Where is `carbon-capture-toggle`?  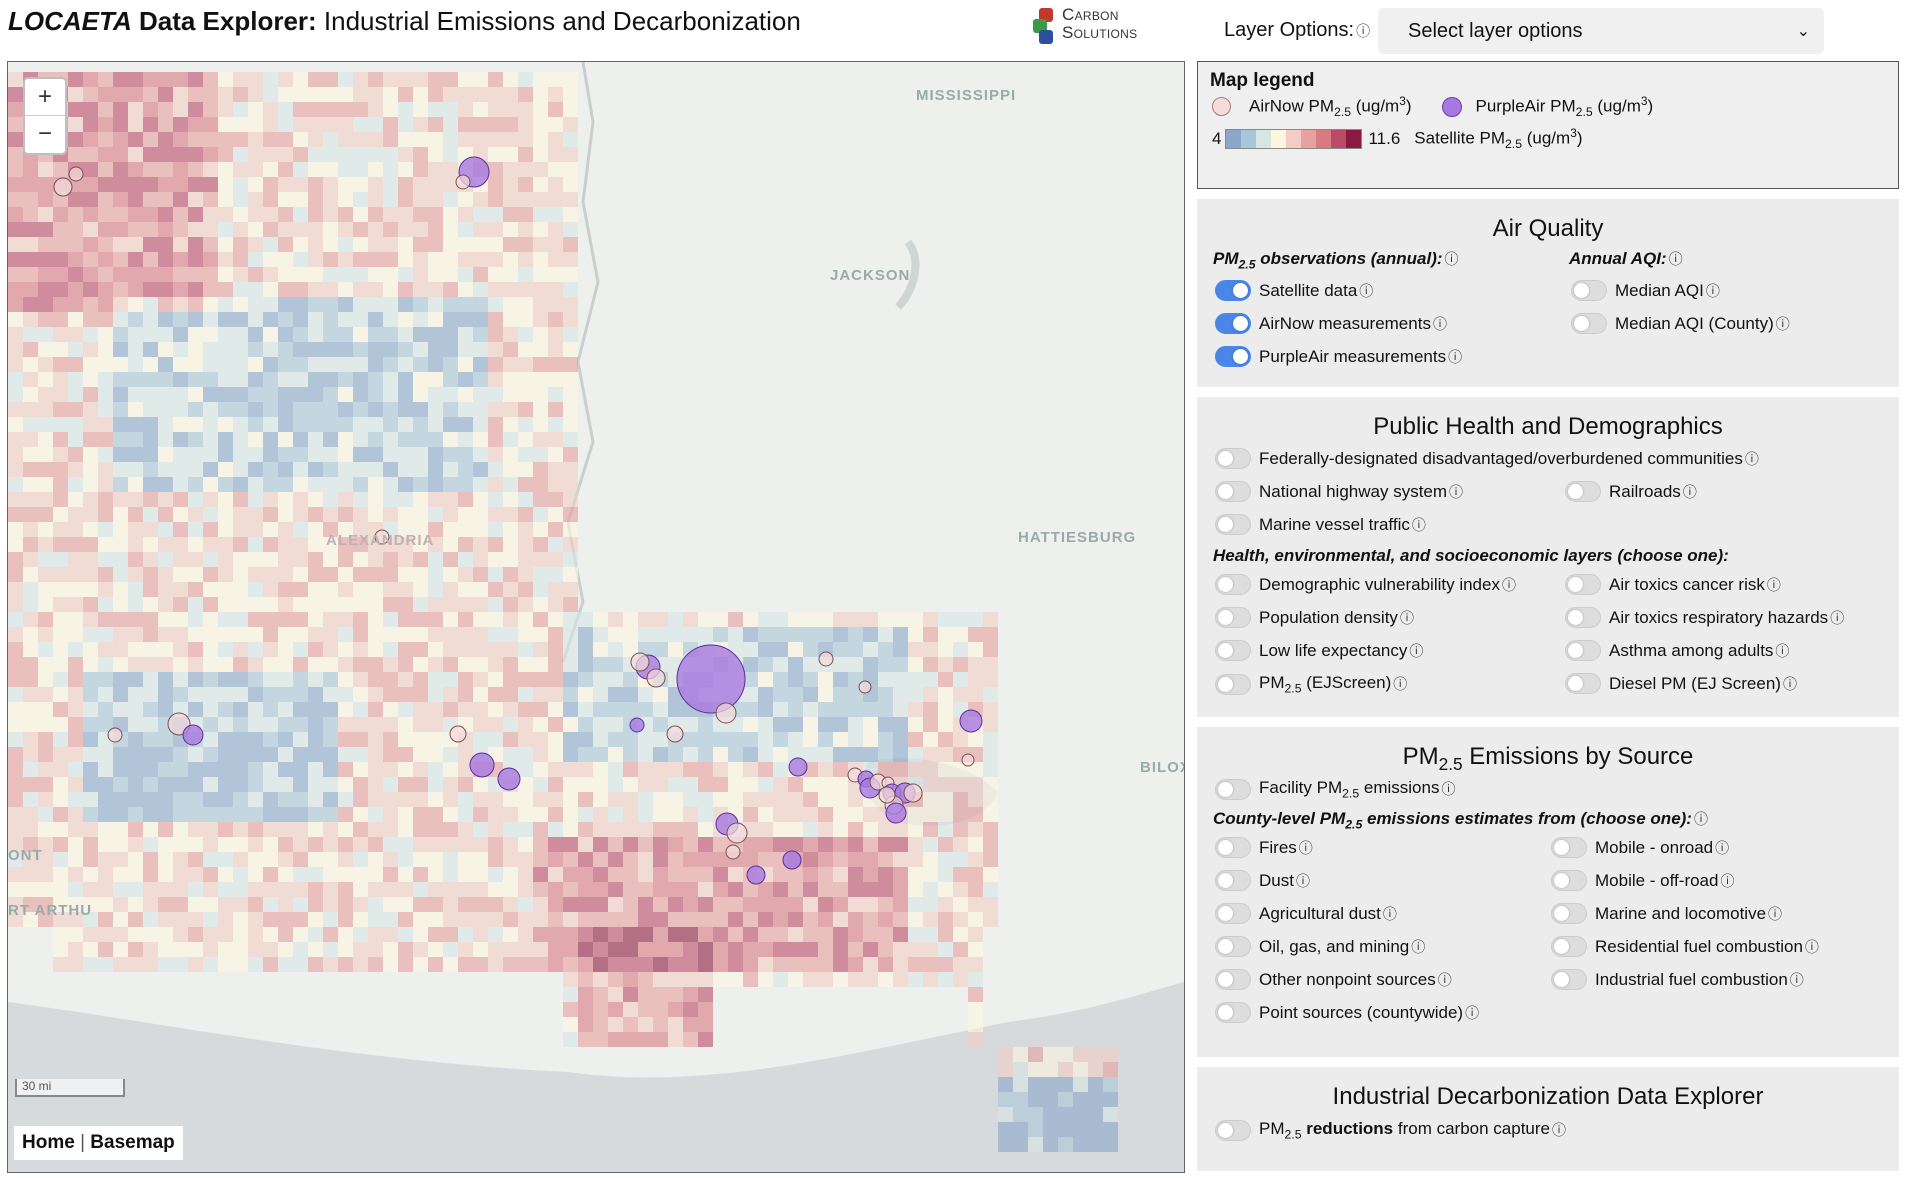 carbon-capture-toggle is located at coordinates (1233, 1130).